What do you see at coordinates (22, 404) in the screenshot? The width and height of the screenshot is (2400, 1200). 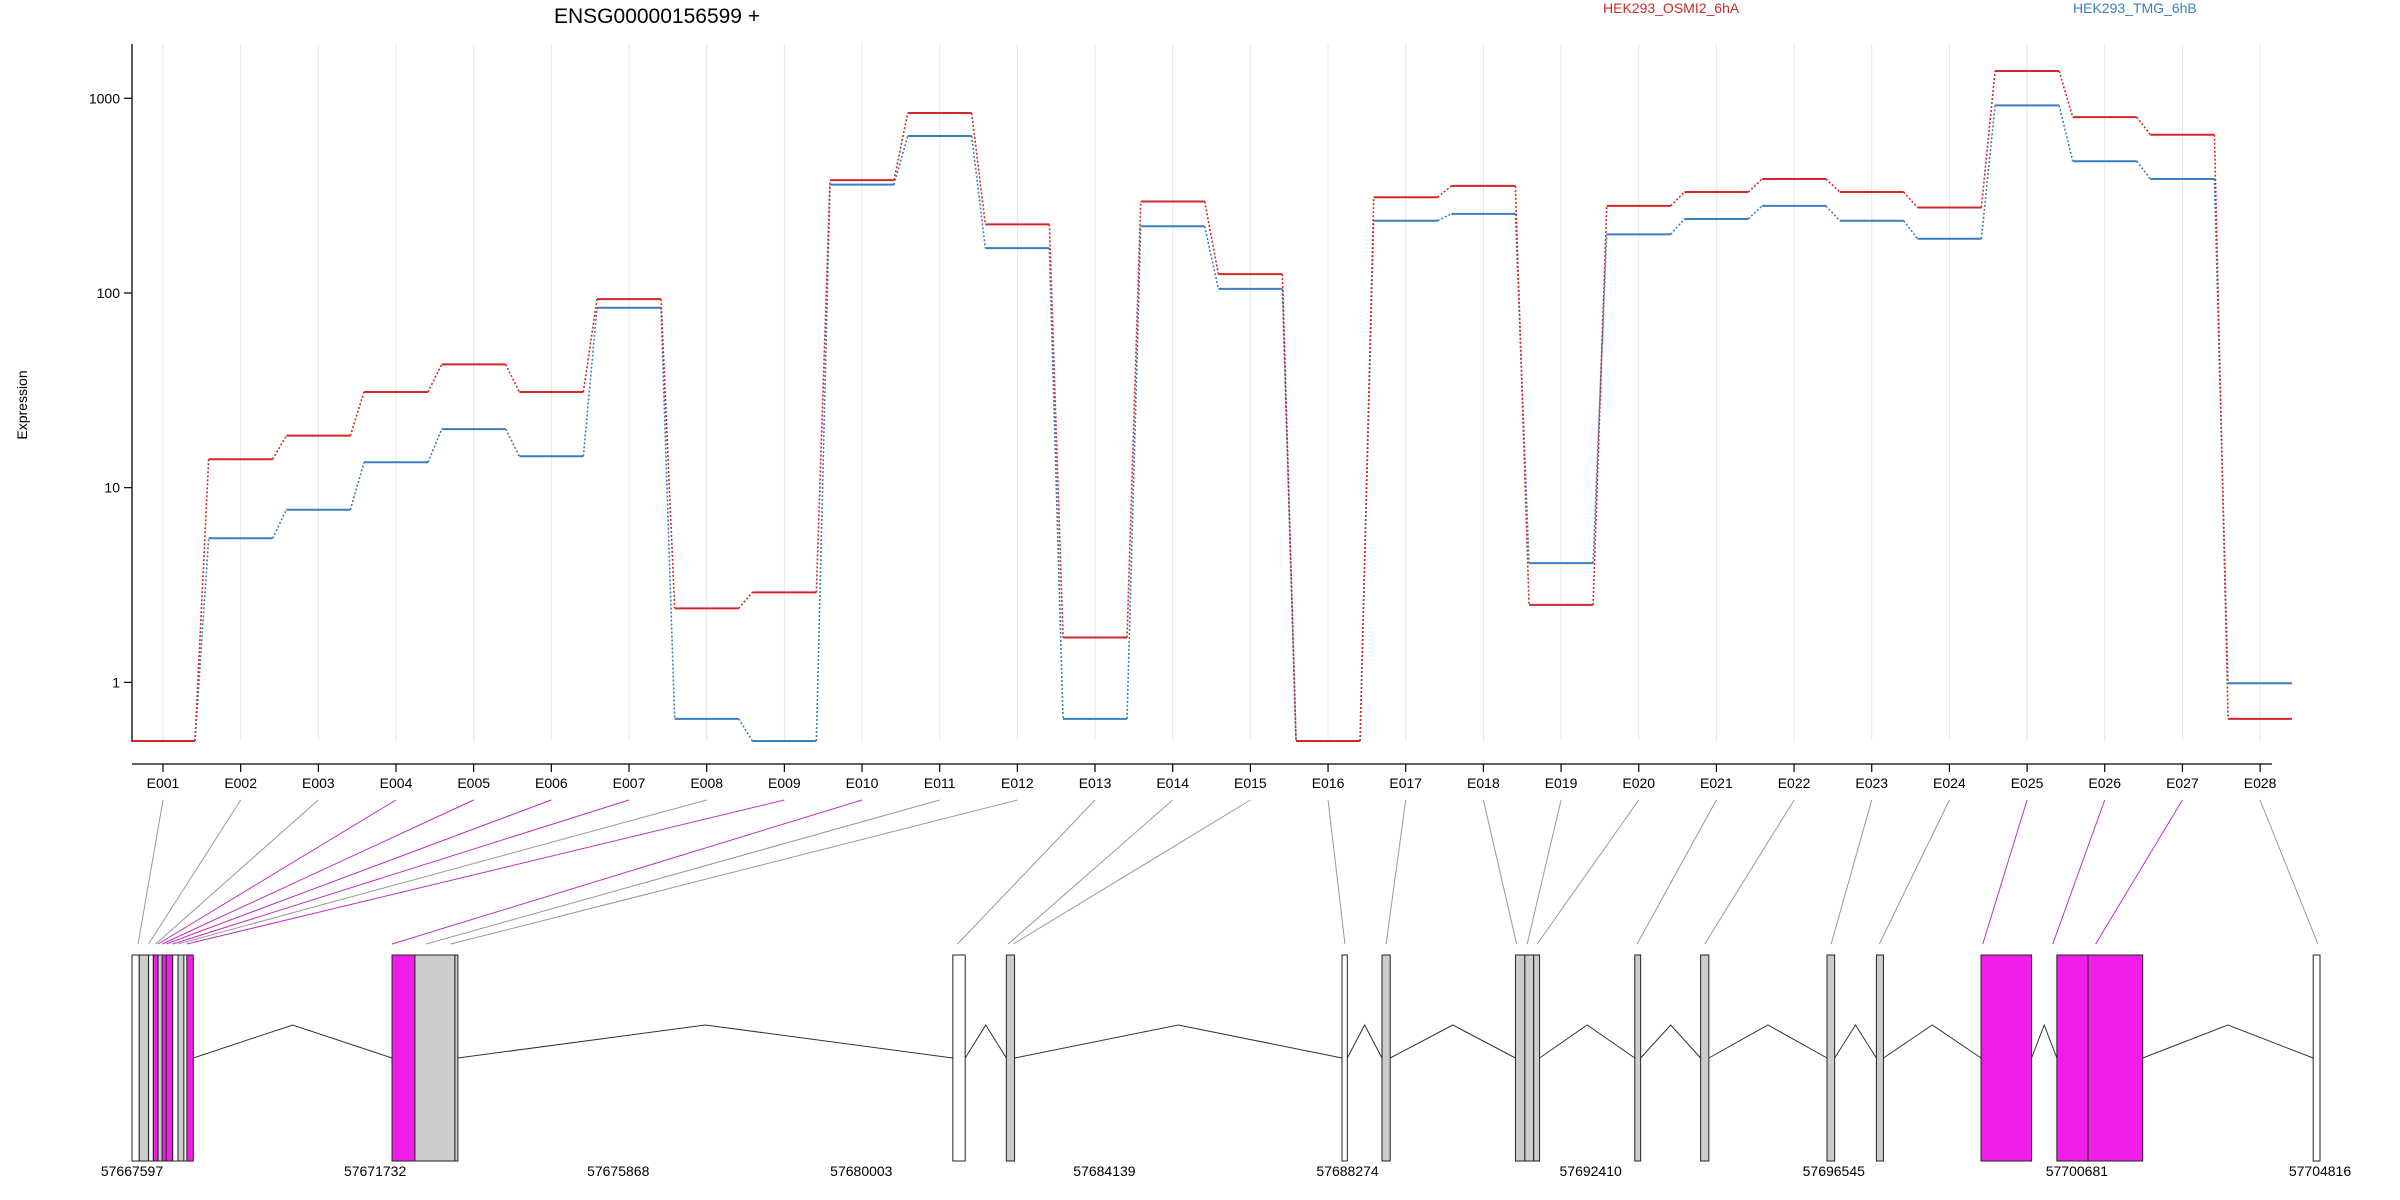 I see `y-axis-label: Expression` at bounding box center [22, 404].